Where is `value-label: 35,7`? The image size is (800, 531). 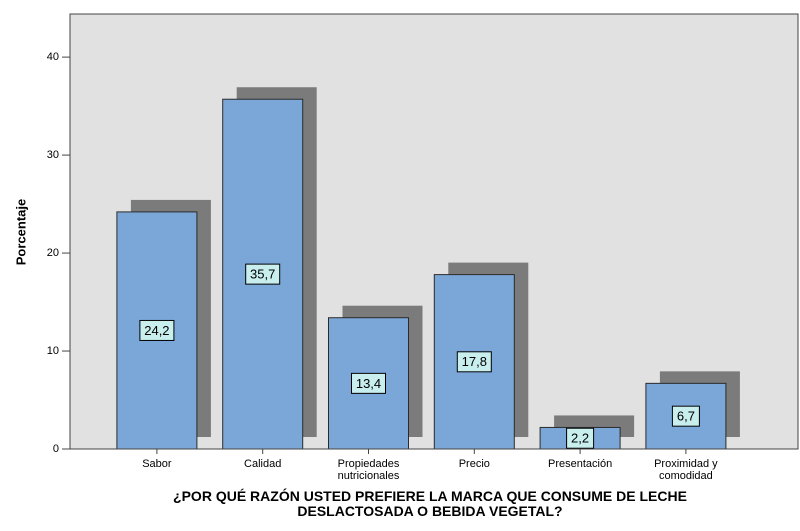 value-label: 35,7 is located at coordinates (262, 274).